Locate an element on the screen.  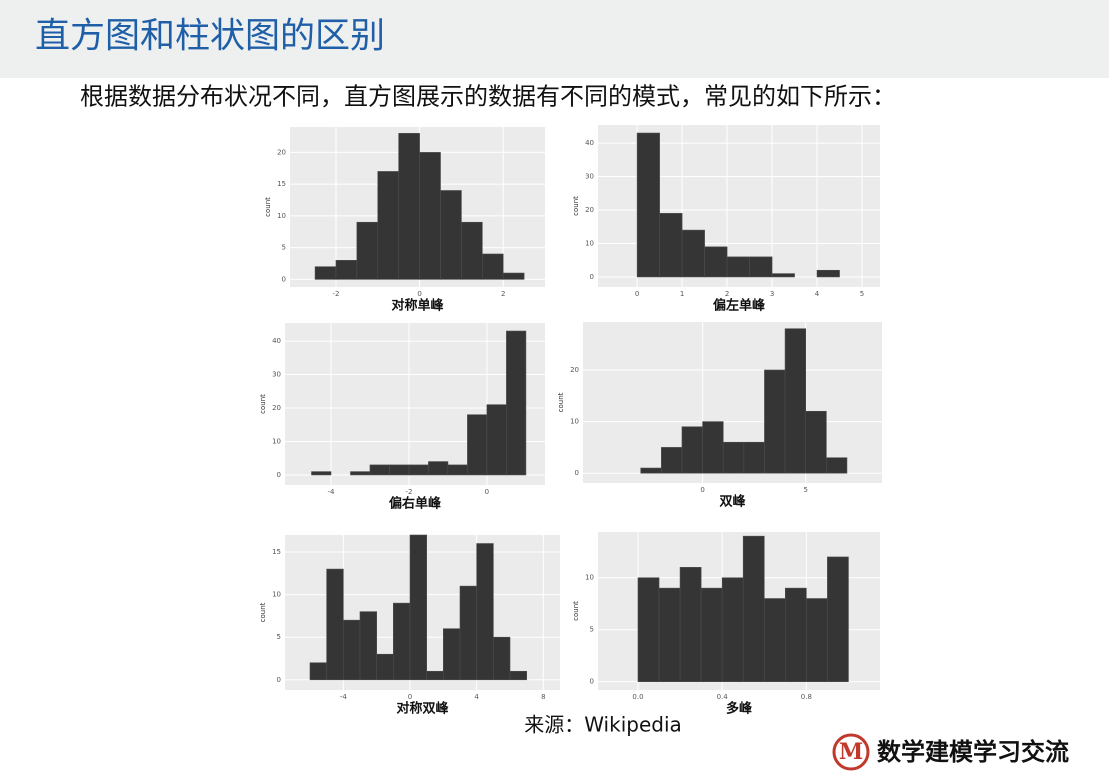
logo-ring is located at coordinates (851, 752).